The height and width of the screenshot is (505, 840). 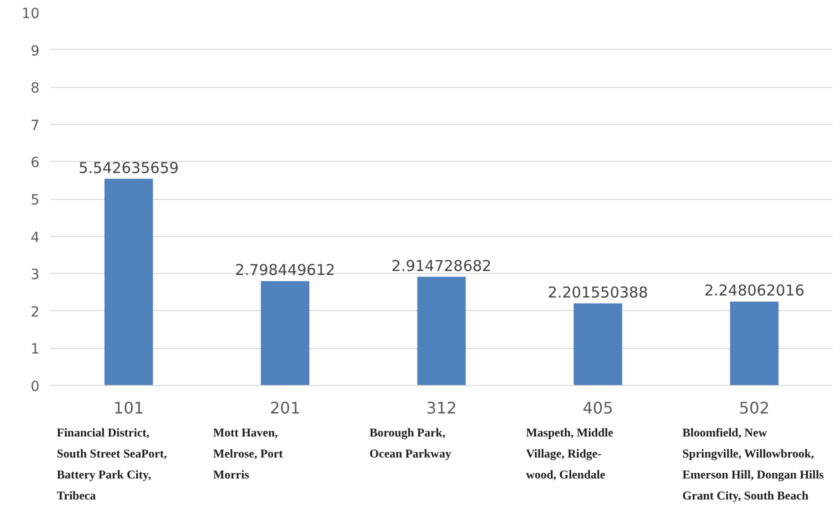 I want to click on y-tick-label: 5, so click(x=35, y=200).